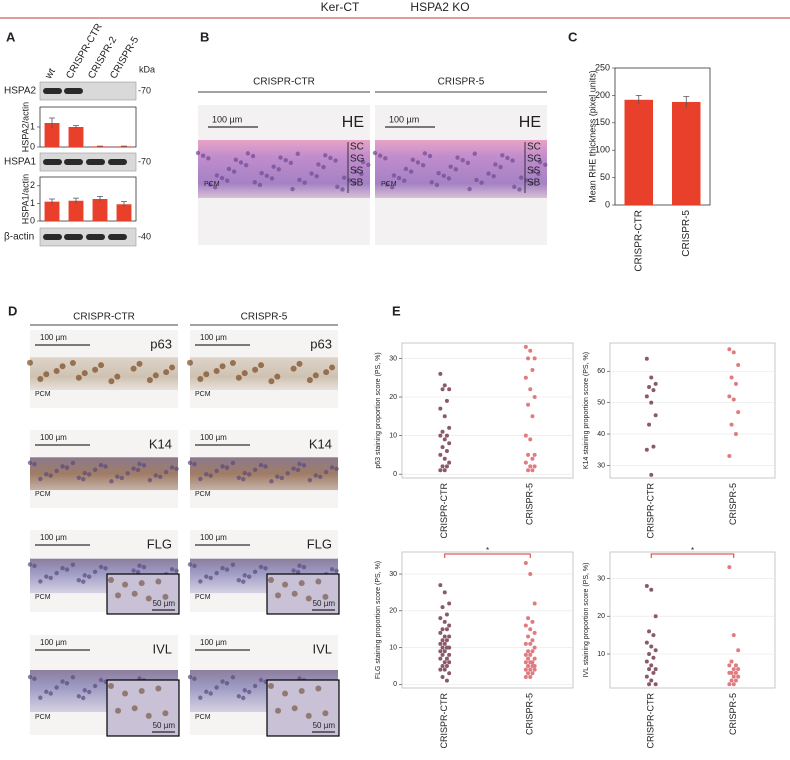 The image size is (790, 760). What do you see at coordinates (203, 717) in the screenshot?
I see `pcm-label: PCM` at bounding box center [203, 717].